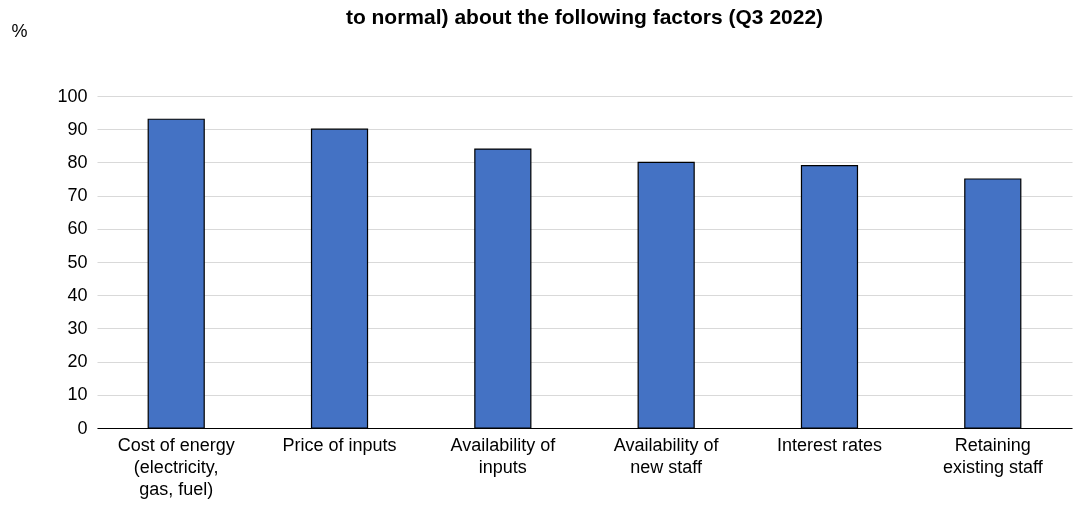 This screenshot has height=522, width=1086. Describe the element at coordinates (503, 455) in the screenshot. I see `x-tick-label: Availability of inputs` at that location.